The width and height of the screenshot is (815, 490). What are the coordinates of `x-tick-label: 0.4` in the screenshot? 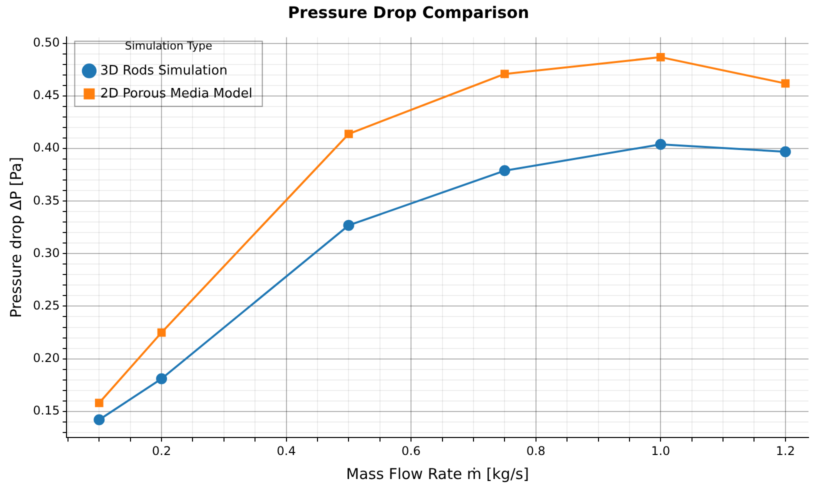 It's located at (286, 451).